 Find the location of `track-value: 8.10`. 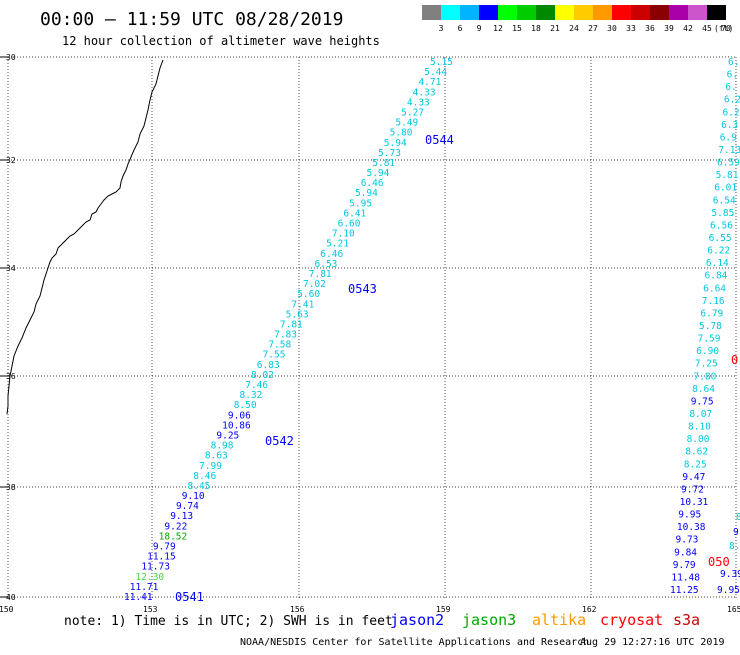

track-value: 8.10 is located at coordinates (699, 427).